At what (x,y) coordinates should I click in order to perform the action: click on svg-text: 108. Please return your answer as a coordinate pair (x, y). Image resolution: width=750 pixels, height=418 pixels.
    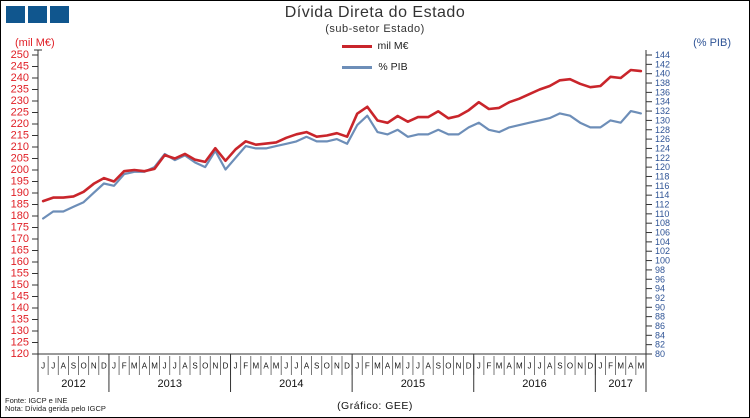
    Looking at the image, I should click on (662, 223).